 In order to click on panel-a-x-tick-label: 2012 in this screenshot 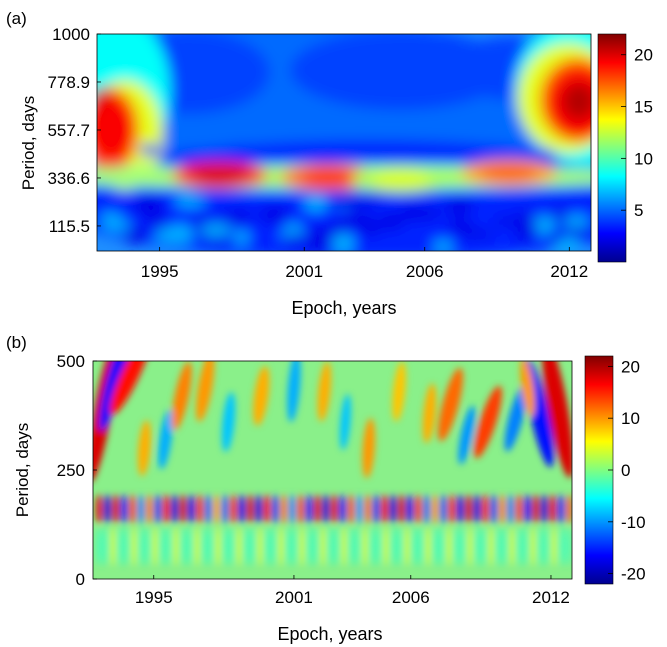, I will do `click(569, 271)`.